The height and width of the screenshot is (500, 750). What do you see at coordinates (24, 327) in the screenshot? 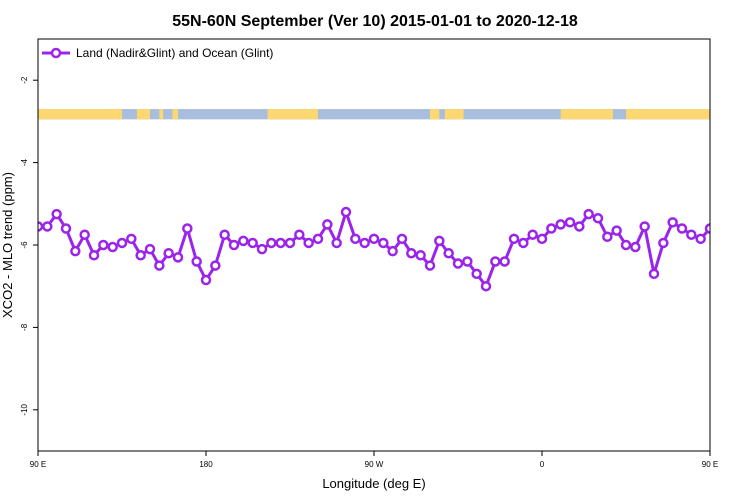
I see `y-tick-label: -8` at bounding box center [24, 327].